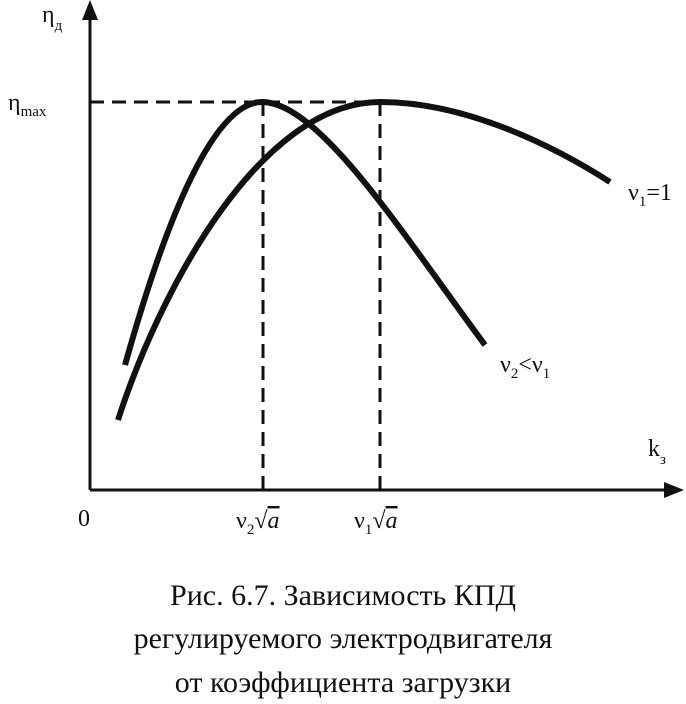 The height and width of the screenshot is (704, 686). What do you see at coordinates (654, 449) in the screenshot?
I see `symbol: k` at bounding box center [654, 449].